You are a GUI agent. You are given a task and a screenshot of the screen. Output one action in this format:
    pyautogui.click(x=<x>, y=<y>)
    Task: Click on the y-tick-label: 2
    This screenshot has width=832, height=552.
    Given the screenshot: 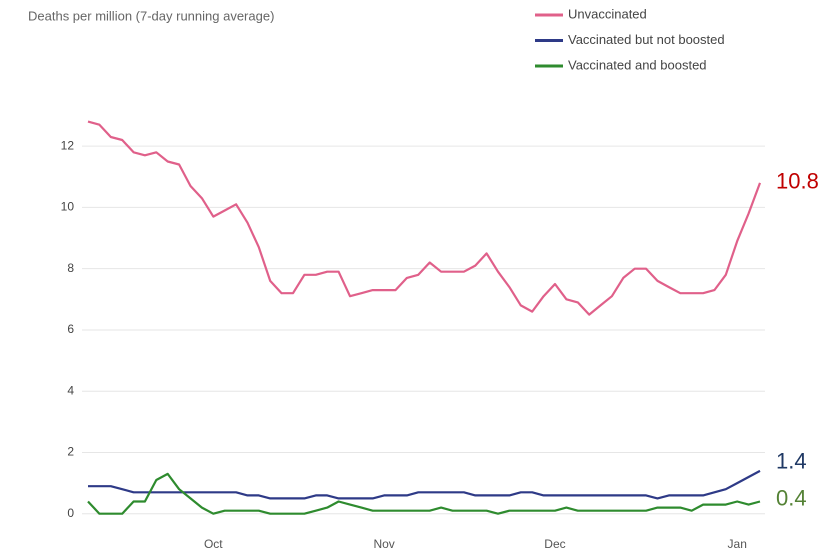 What is the action you would take?
    pyautogui.click(x=70, y=452)
    